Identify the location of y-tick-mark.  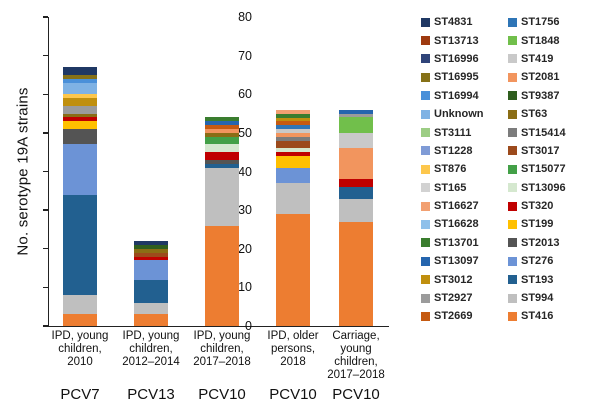
(45, 17).